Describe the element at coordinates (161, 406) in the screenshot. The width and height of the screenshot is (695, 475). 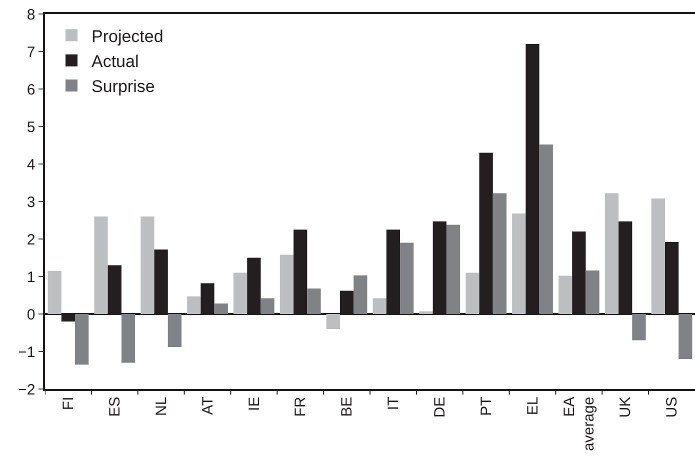
I see `x-tick-label: NL` at that location.